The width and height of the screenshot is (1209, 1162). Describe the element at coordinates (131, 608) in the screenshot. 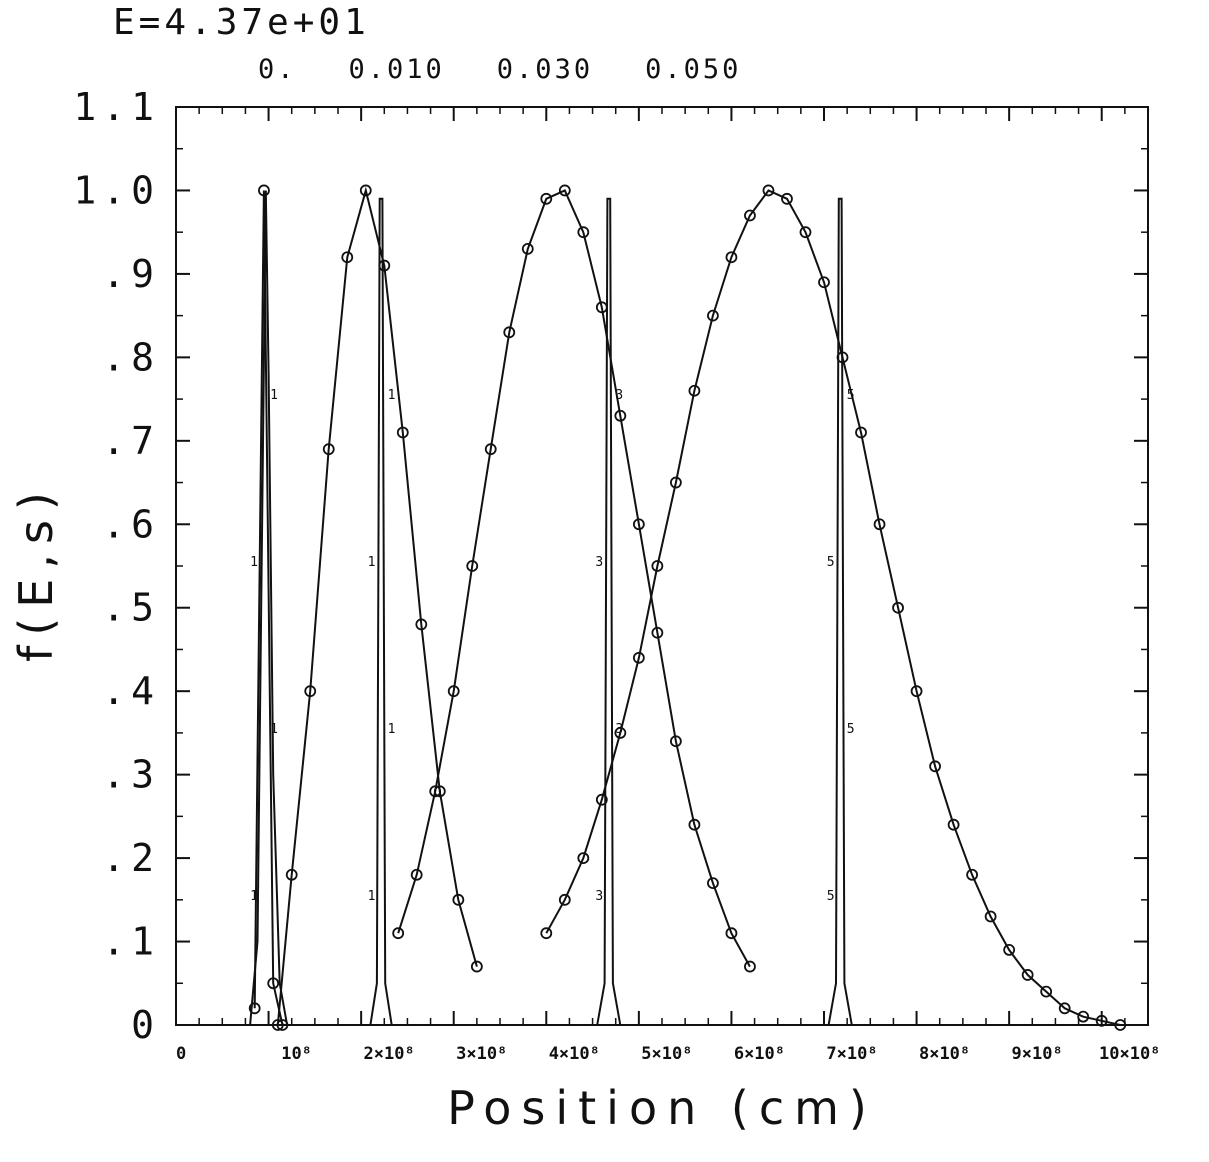

I see `y-tick-label: .5` at that location.